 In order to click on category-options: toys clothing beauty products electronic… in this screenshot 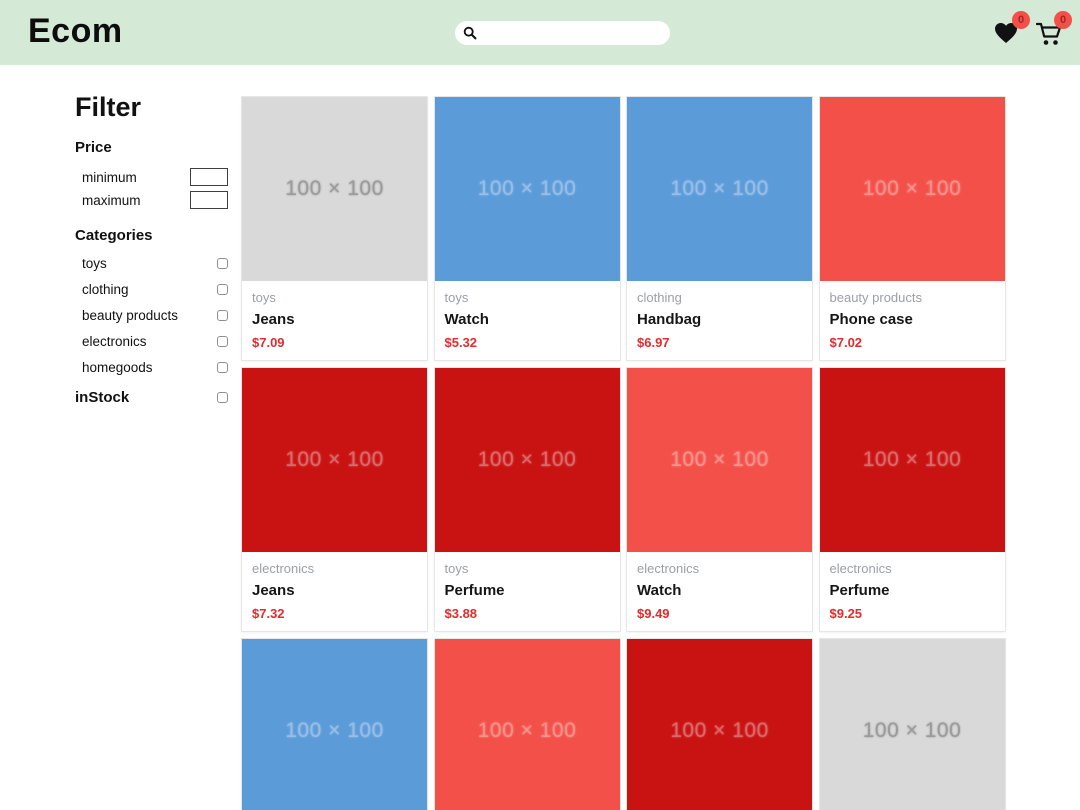, I will do `click(151, 315)`.